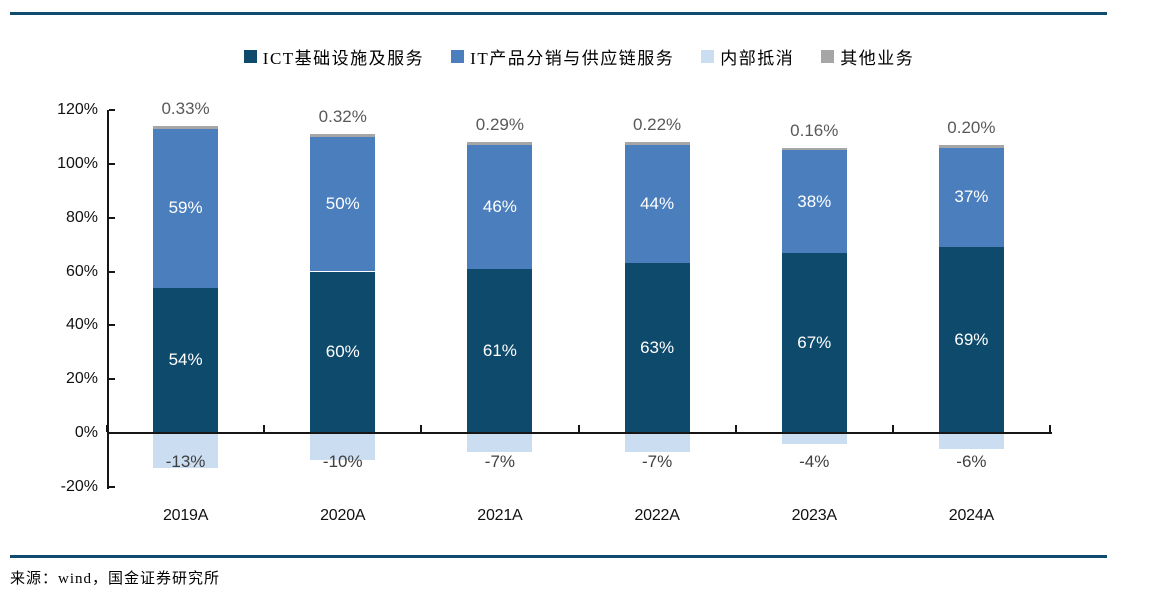 The width and height of the screenshot is (1150, 598). What do you see at coordinates (185, 461) in the screenshot?
I see `bar-negative-label: -13%` at bounding box center [185, 461].